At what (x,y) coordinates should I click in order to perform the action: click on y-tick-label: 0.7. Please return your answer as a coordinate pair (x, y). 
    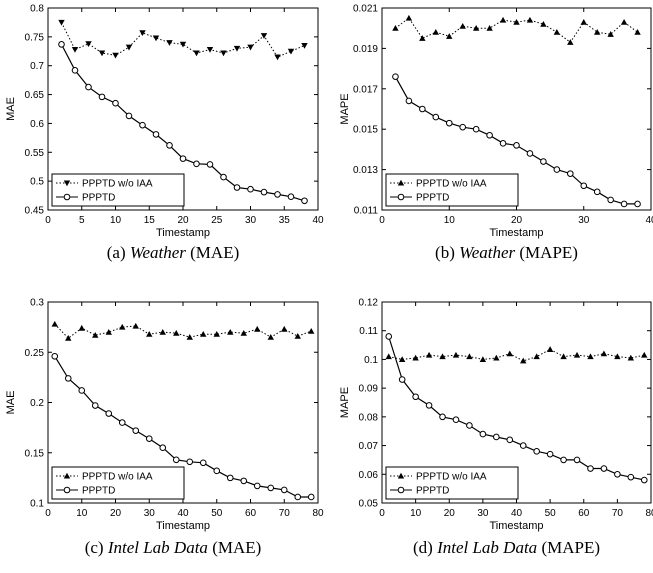
    Looking at the image, I should click on (37, 66).